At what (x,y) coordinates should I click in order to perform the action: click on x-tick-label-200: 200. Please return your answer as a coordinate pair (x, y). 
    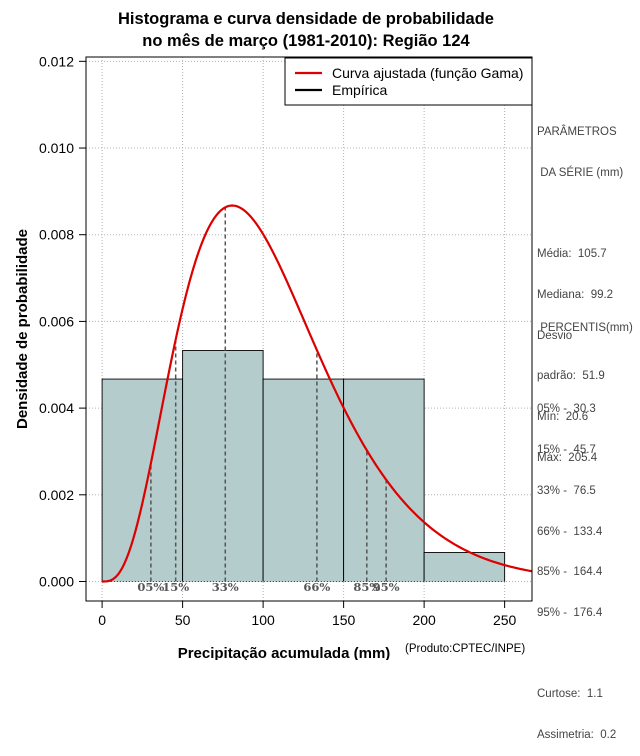
    Looking at the image, I should click on (424, 620).